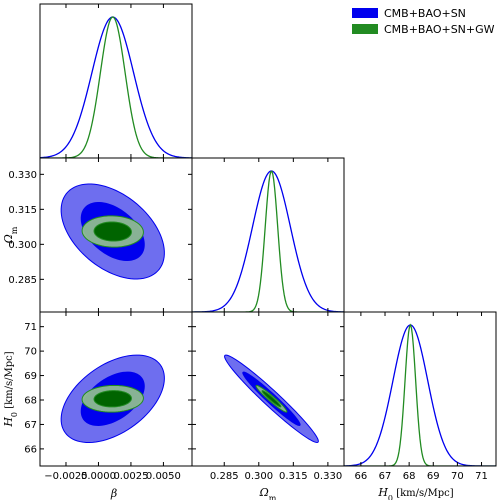 This screenshot has height=500, width=499. Describe the element at coordinates (433, 476) in the screenshot. I see `x-tick-label-h0: 69` at that location.